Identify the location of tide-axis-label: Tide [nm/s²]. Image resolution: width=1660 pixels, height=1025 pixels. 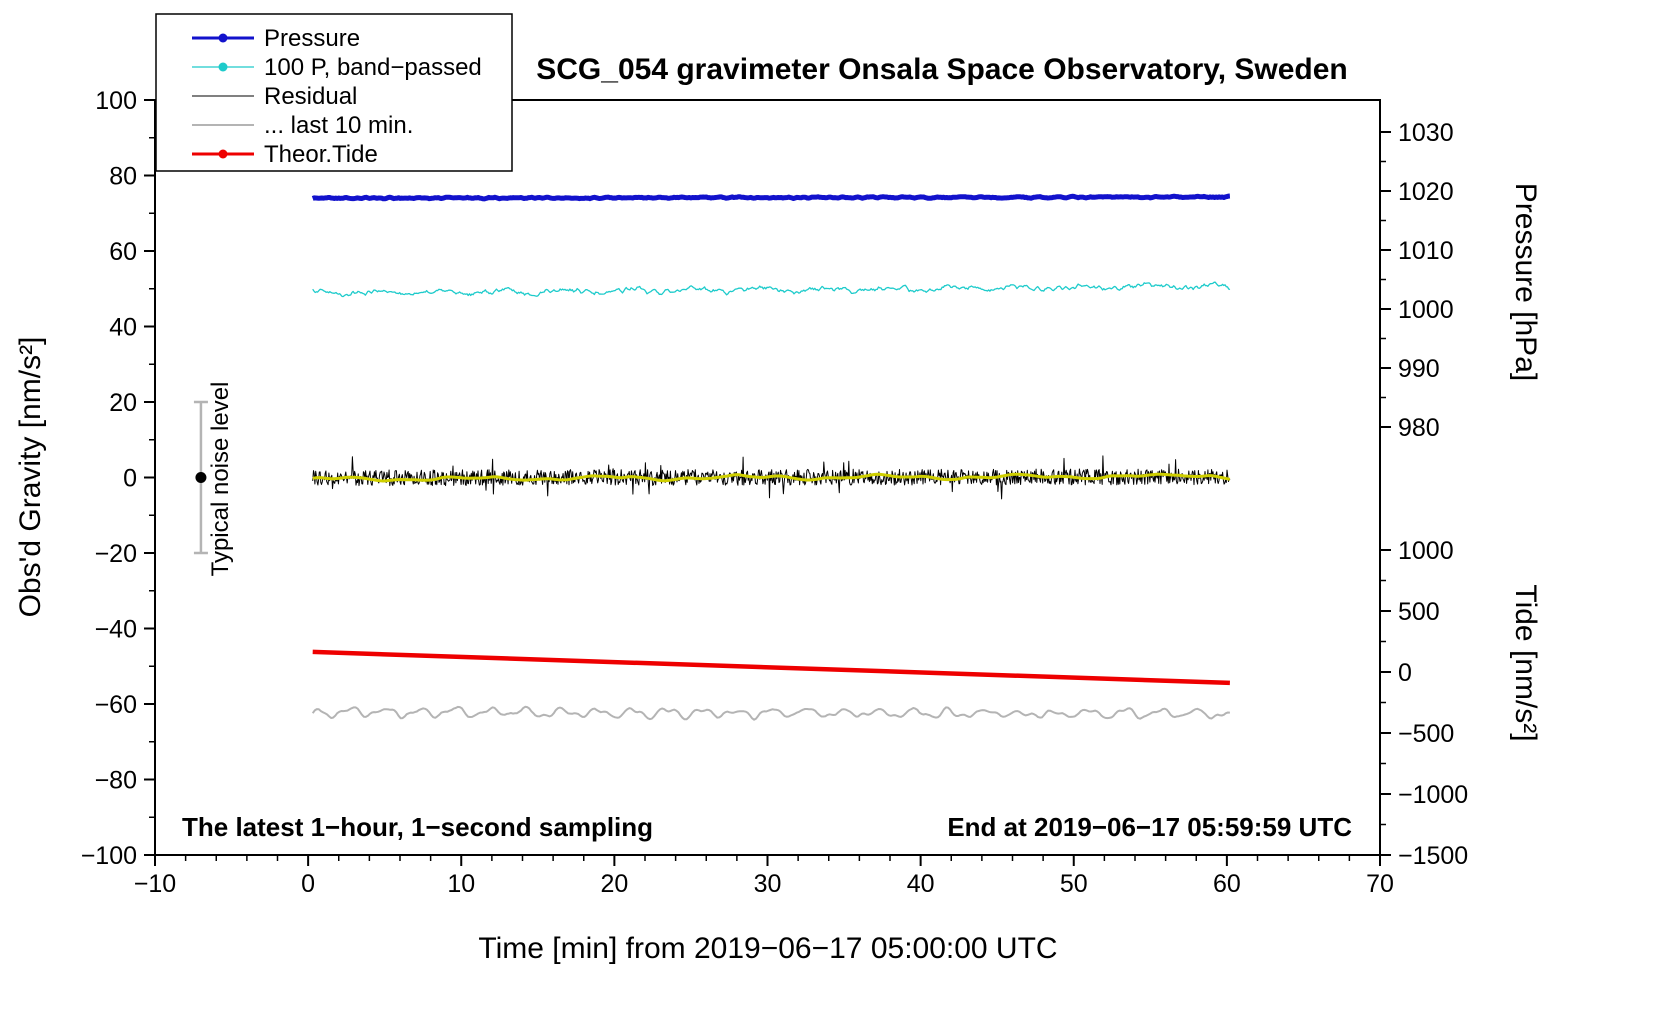
(1525, 662).